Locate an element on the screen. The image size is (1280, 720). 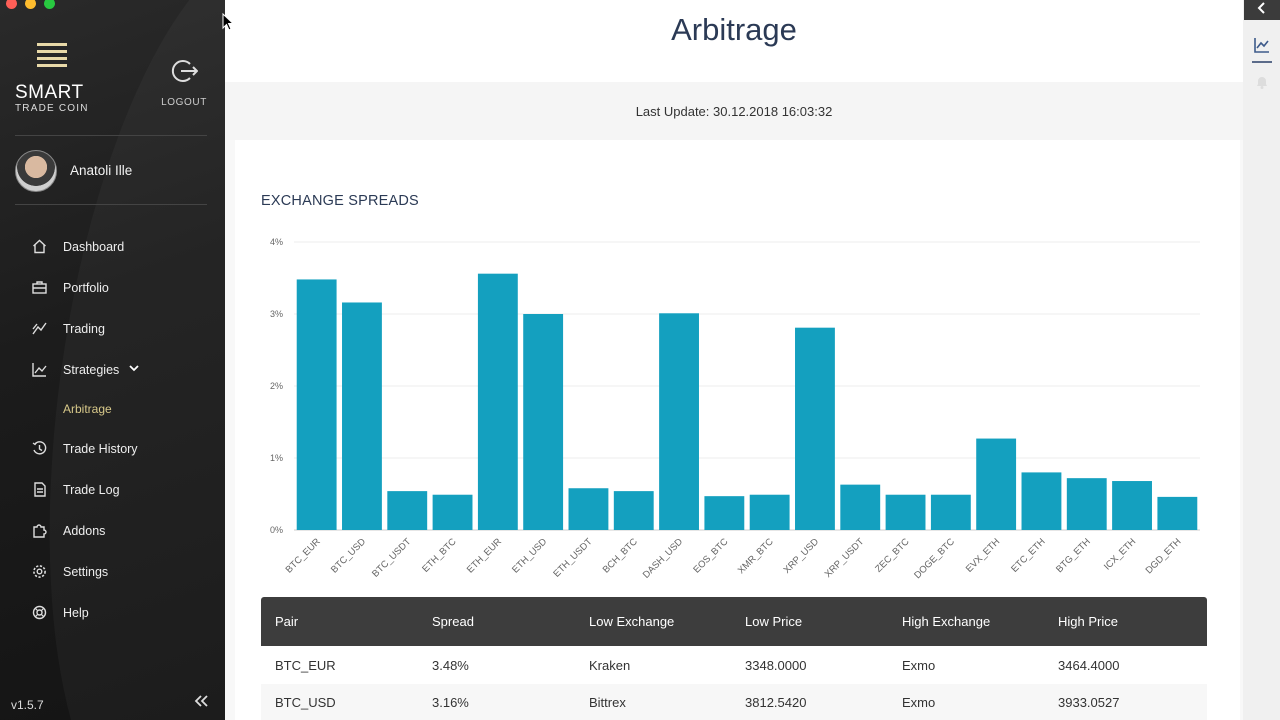
last-update: Last Update: 30.12.2018 16:03:32 is located at coordinates (734, 111).